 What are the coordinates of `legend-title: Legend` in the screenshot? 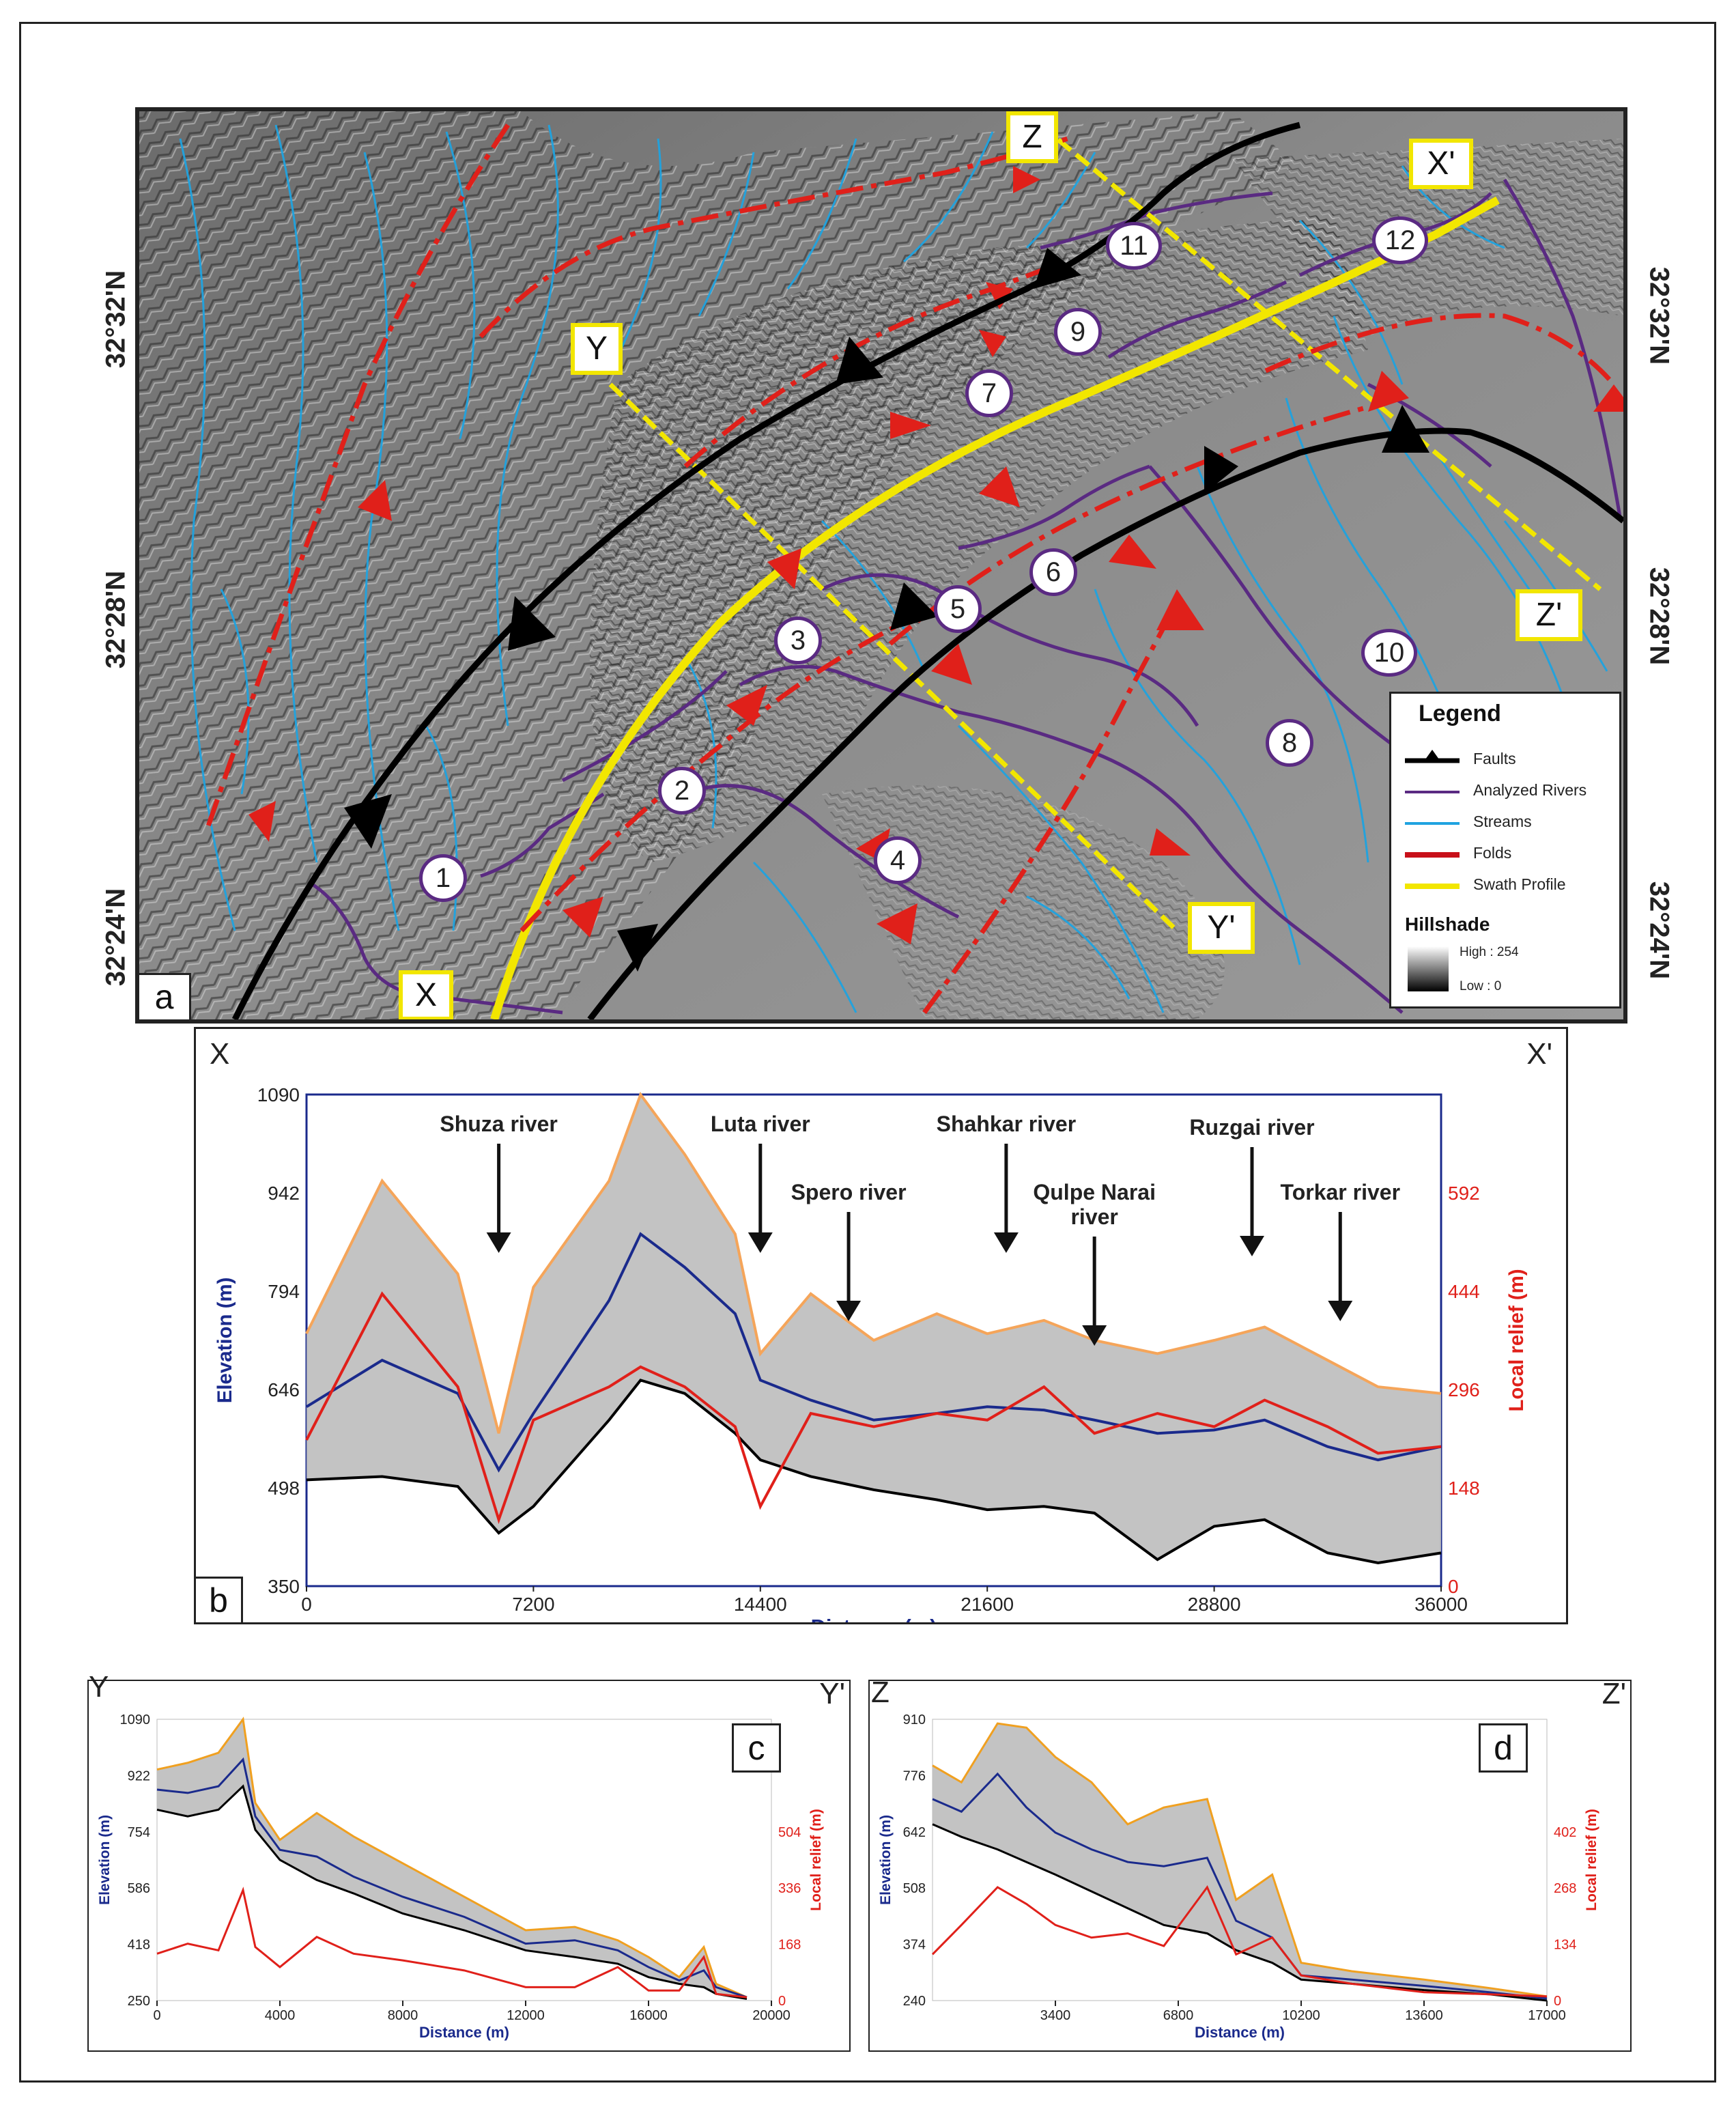 It's located at (1460, 714).